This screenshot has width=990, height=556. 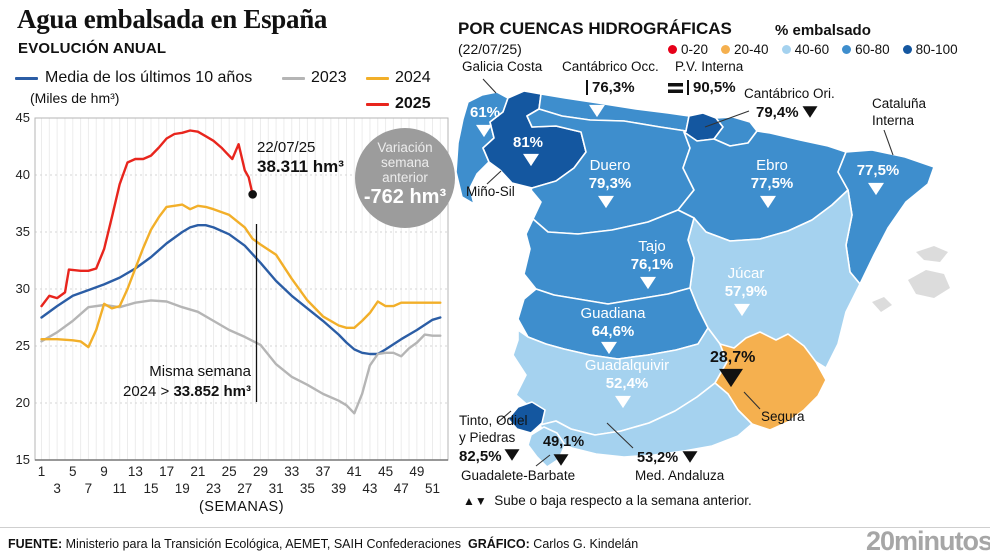 I want to click on basin-jucar-value: 57,9%, so click(x=746, y=291).